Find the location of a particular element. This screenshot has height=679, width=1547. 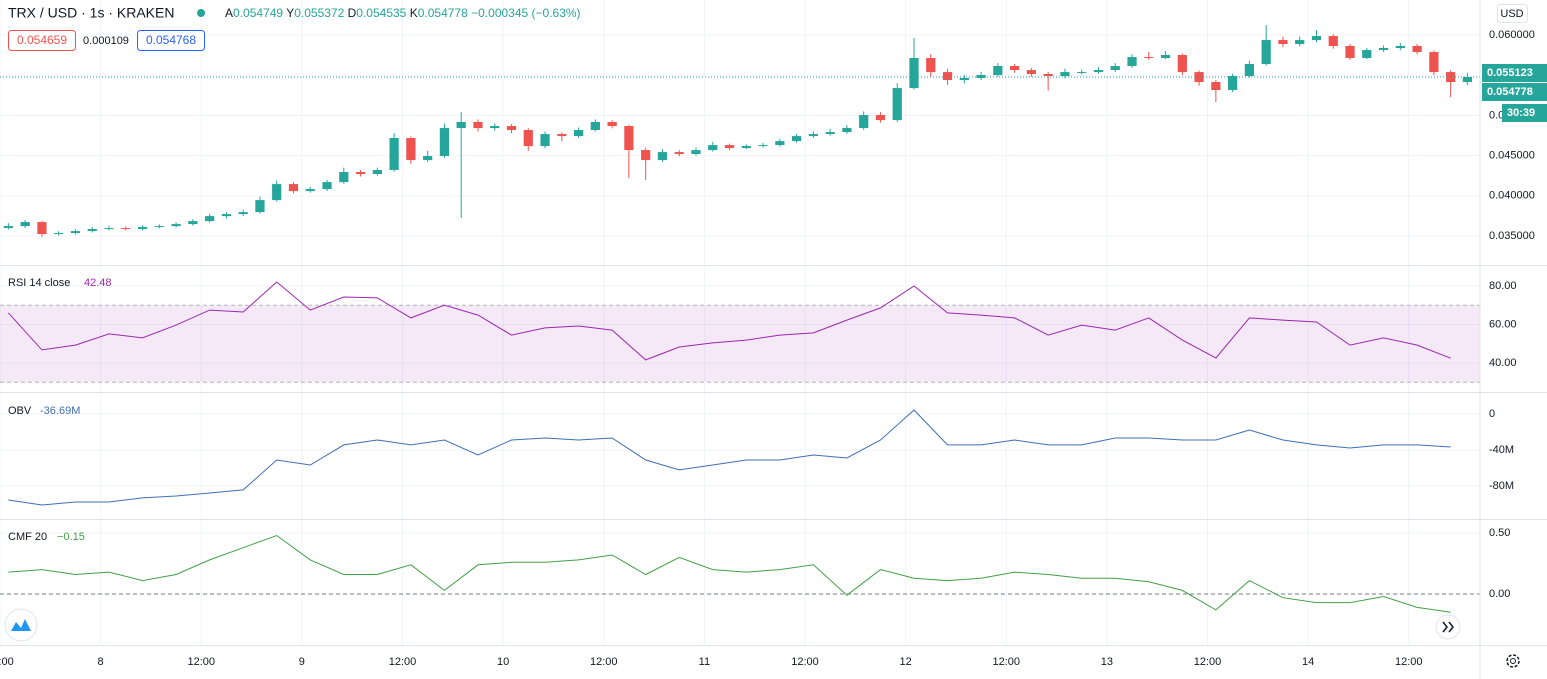

y-tick-label: 0.00 is located at coordinates (1499, 594).